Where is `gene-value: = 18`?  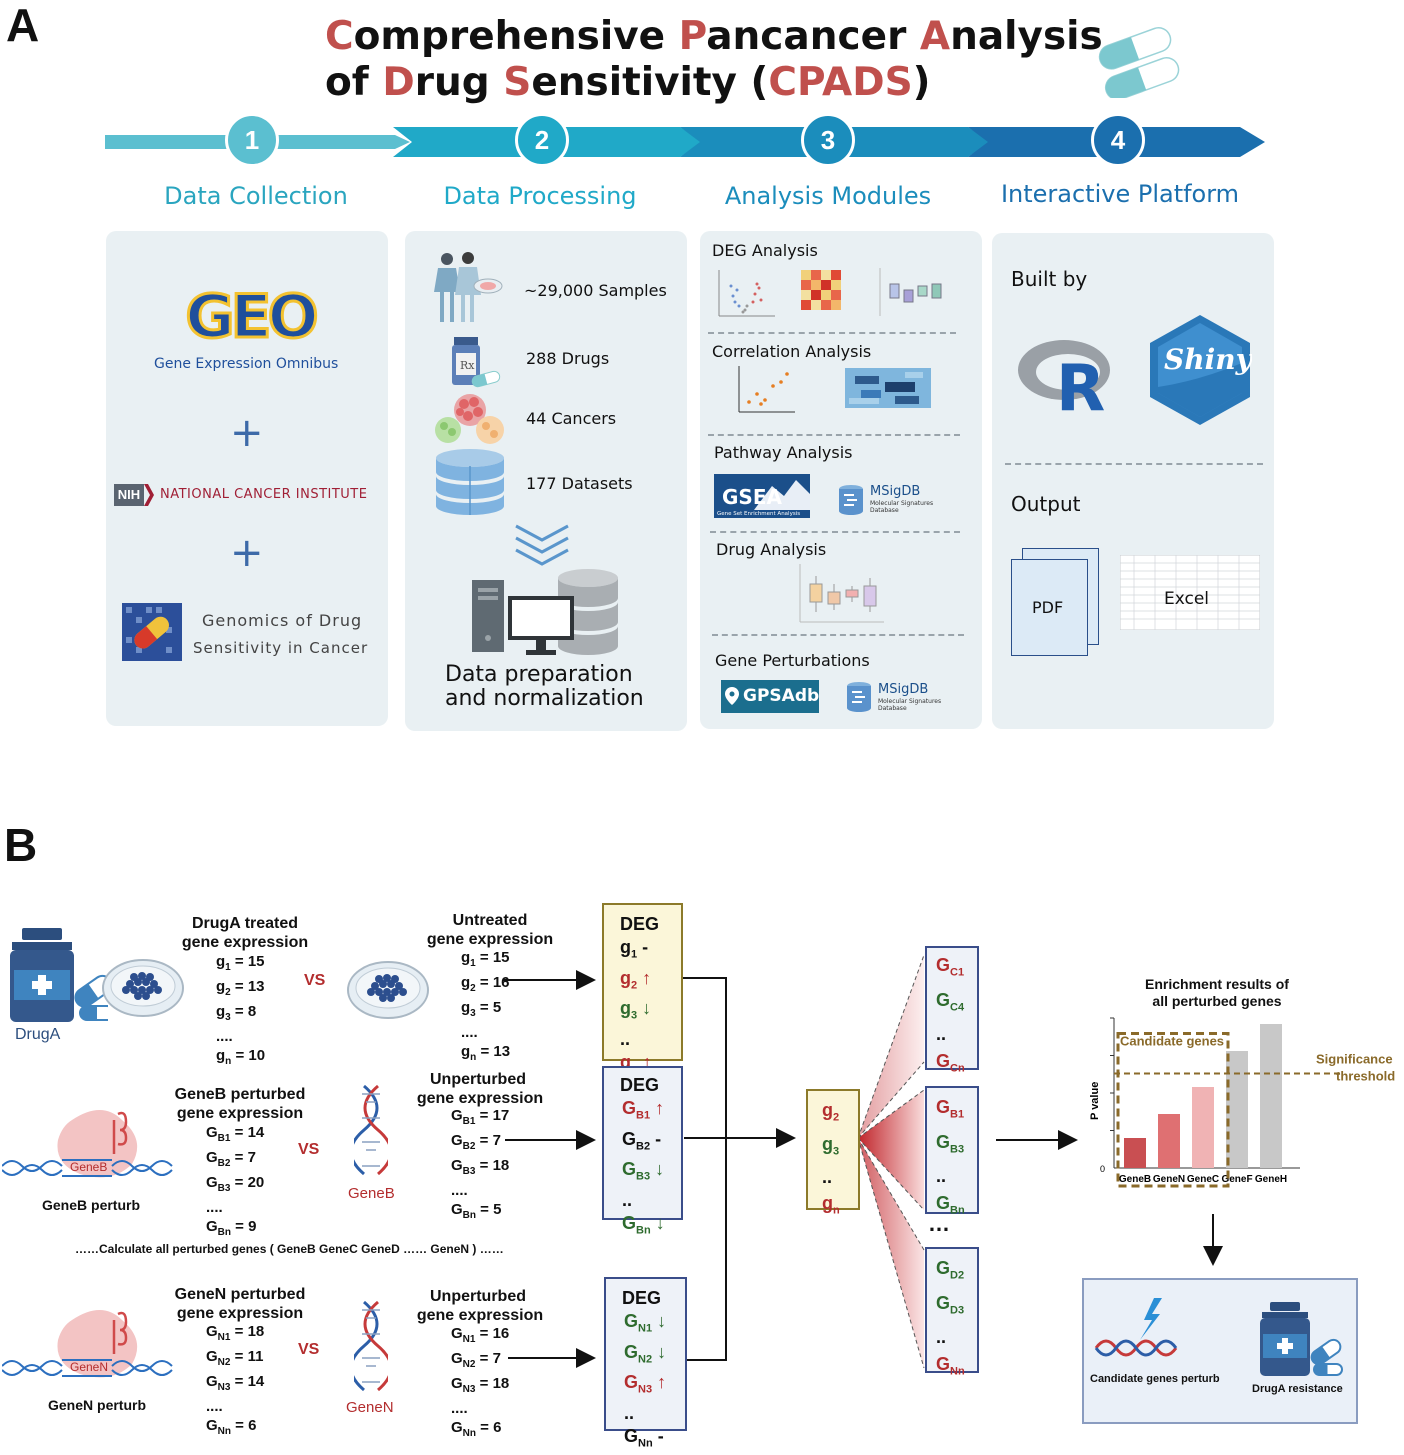
gene-value: = 18 is located at coordinates (492, 1165).